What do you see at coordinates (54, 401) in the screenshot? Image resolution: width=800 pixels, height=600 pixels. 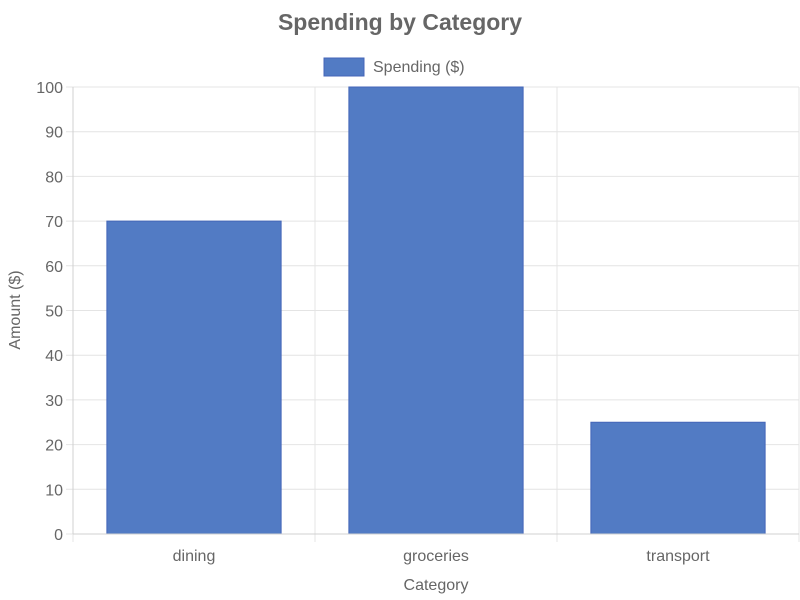 I see `y-tick-label: 30` at bounding box center [54, 401].